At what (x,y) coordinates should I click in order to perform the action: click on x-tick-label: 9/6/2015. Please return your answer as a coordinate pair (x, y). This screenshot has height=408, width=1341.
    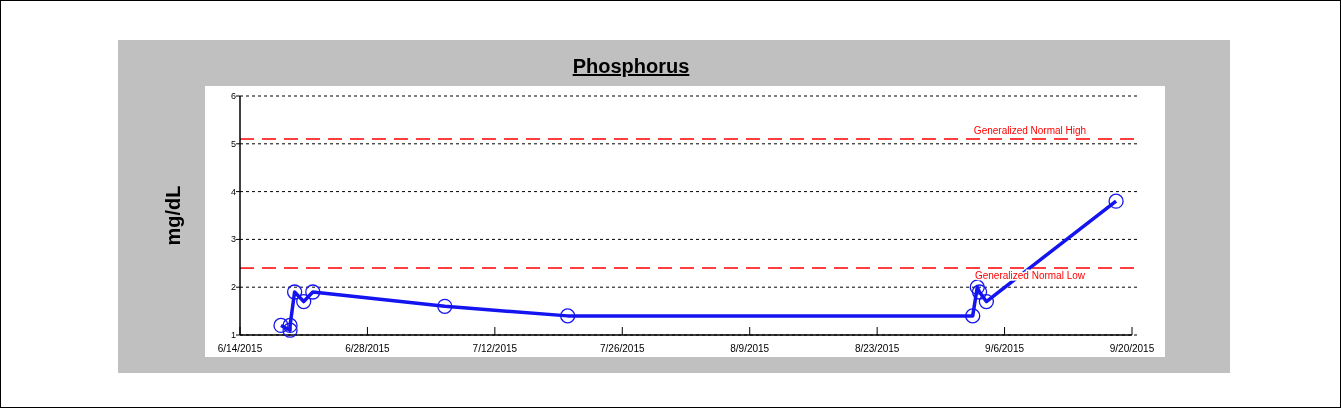
    Looking at the image, I should click on (1005, 348).